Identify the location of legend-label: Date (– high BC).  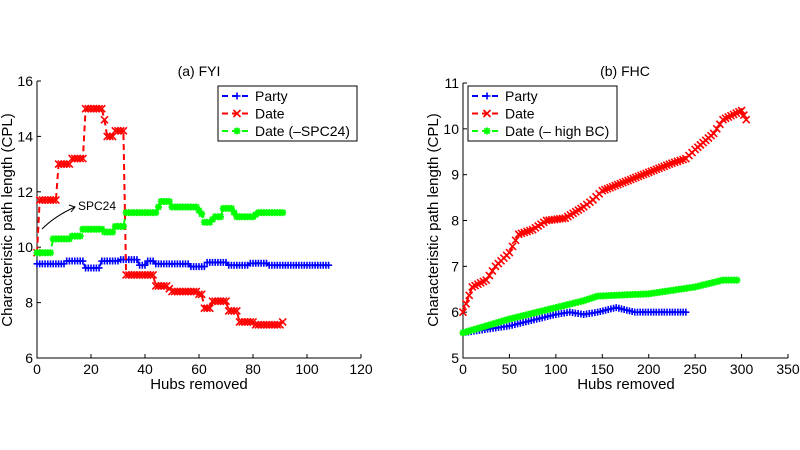
(557, 131).